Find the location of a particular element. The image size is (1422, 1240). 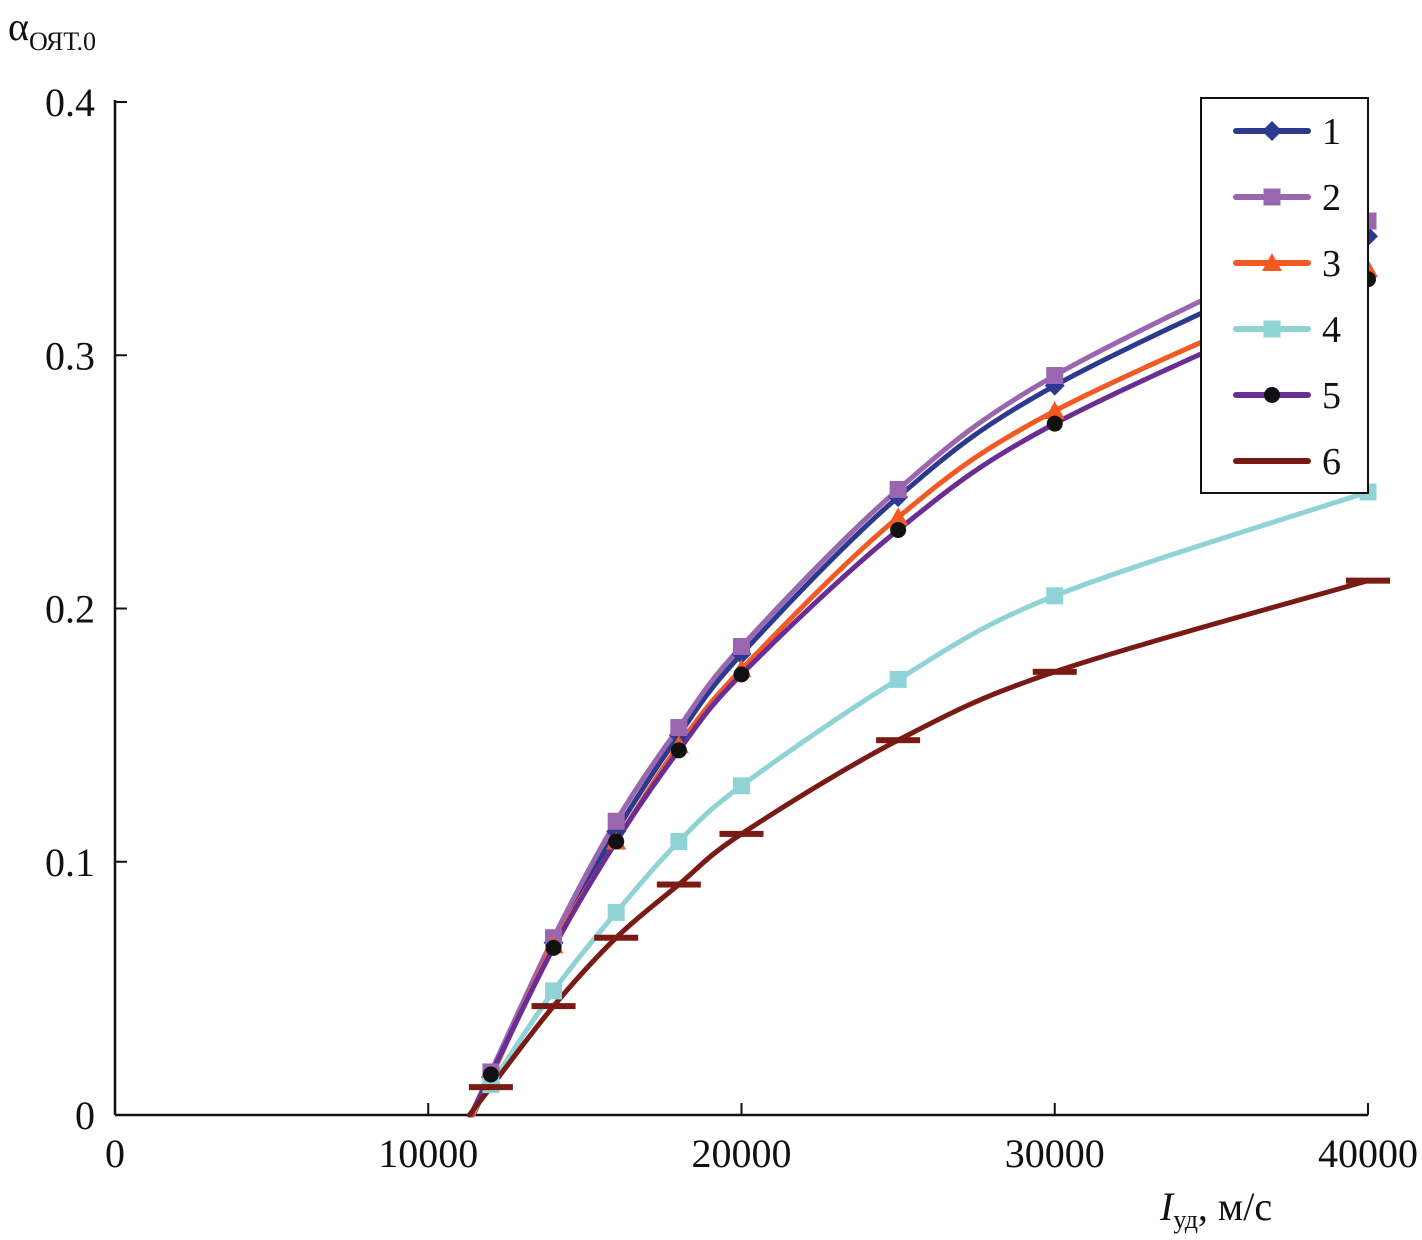

x-axis-title-sub: уд is located at coordinates (1185, 1219).